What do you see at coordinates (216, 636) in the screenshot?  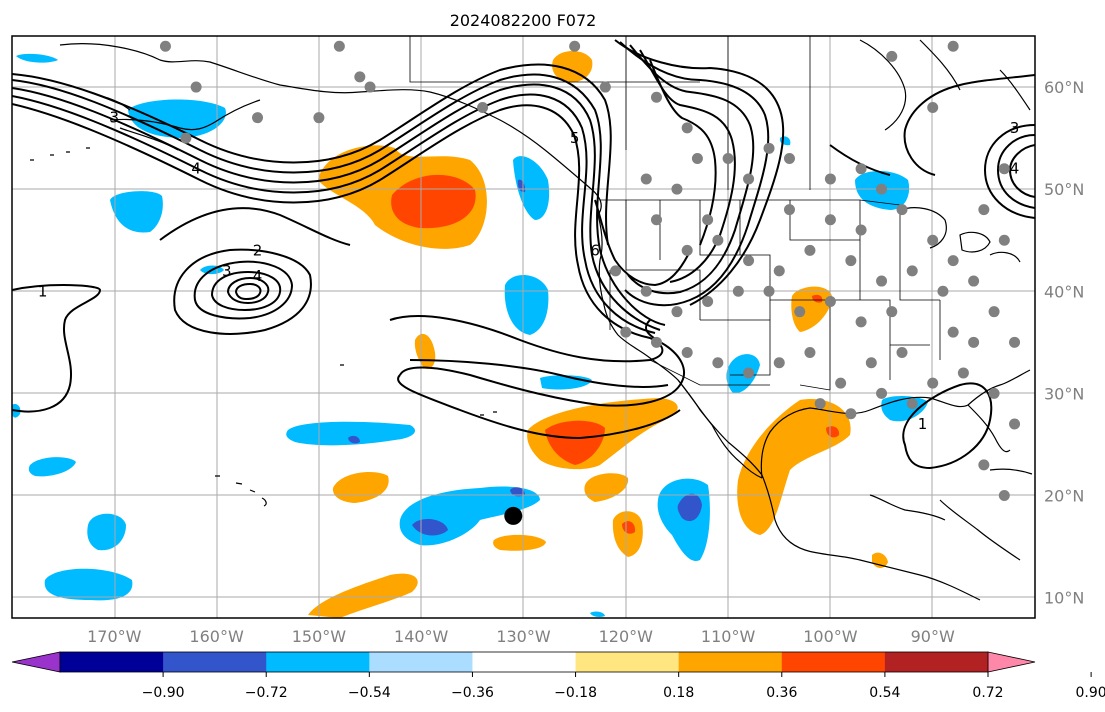 I see `lon-label: 160°W` at bounding box center [216, 636].